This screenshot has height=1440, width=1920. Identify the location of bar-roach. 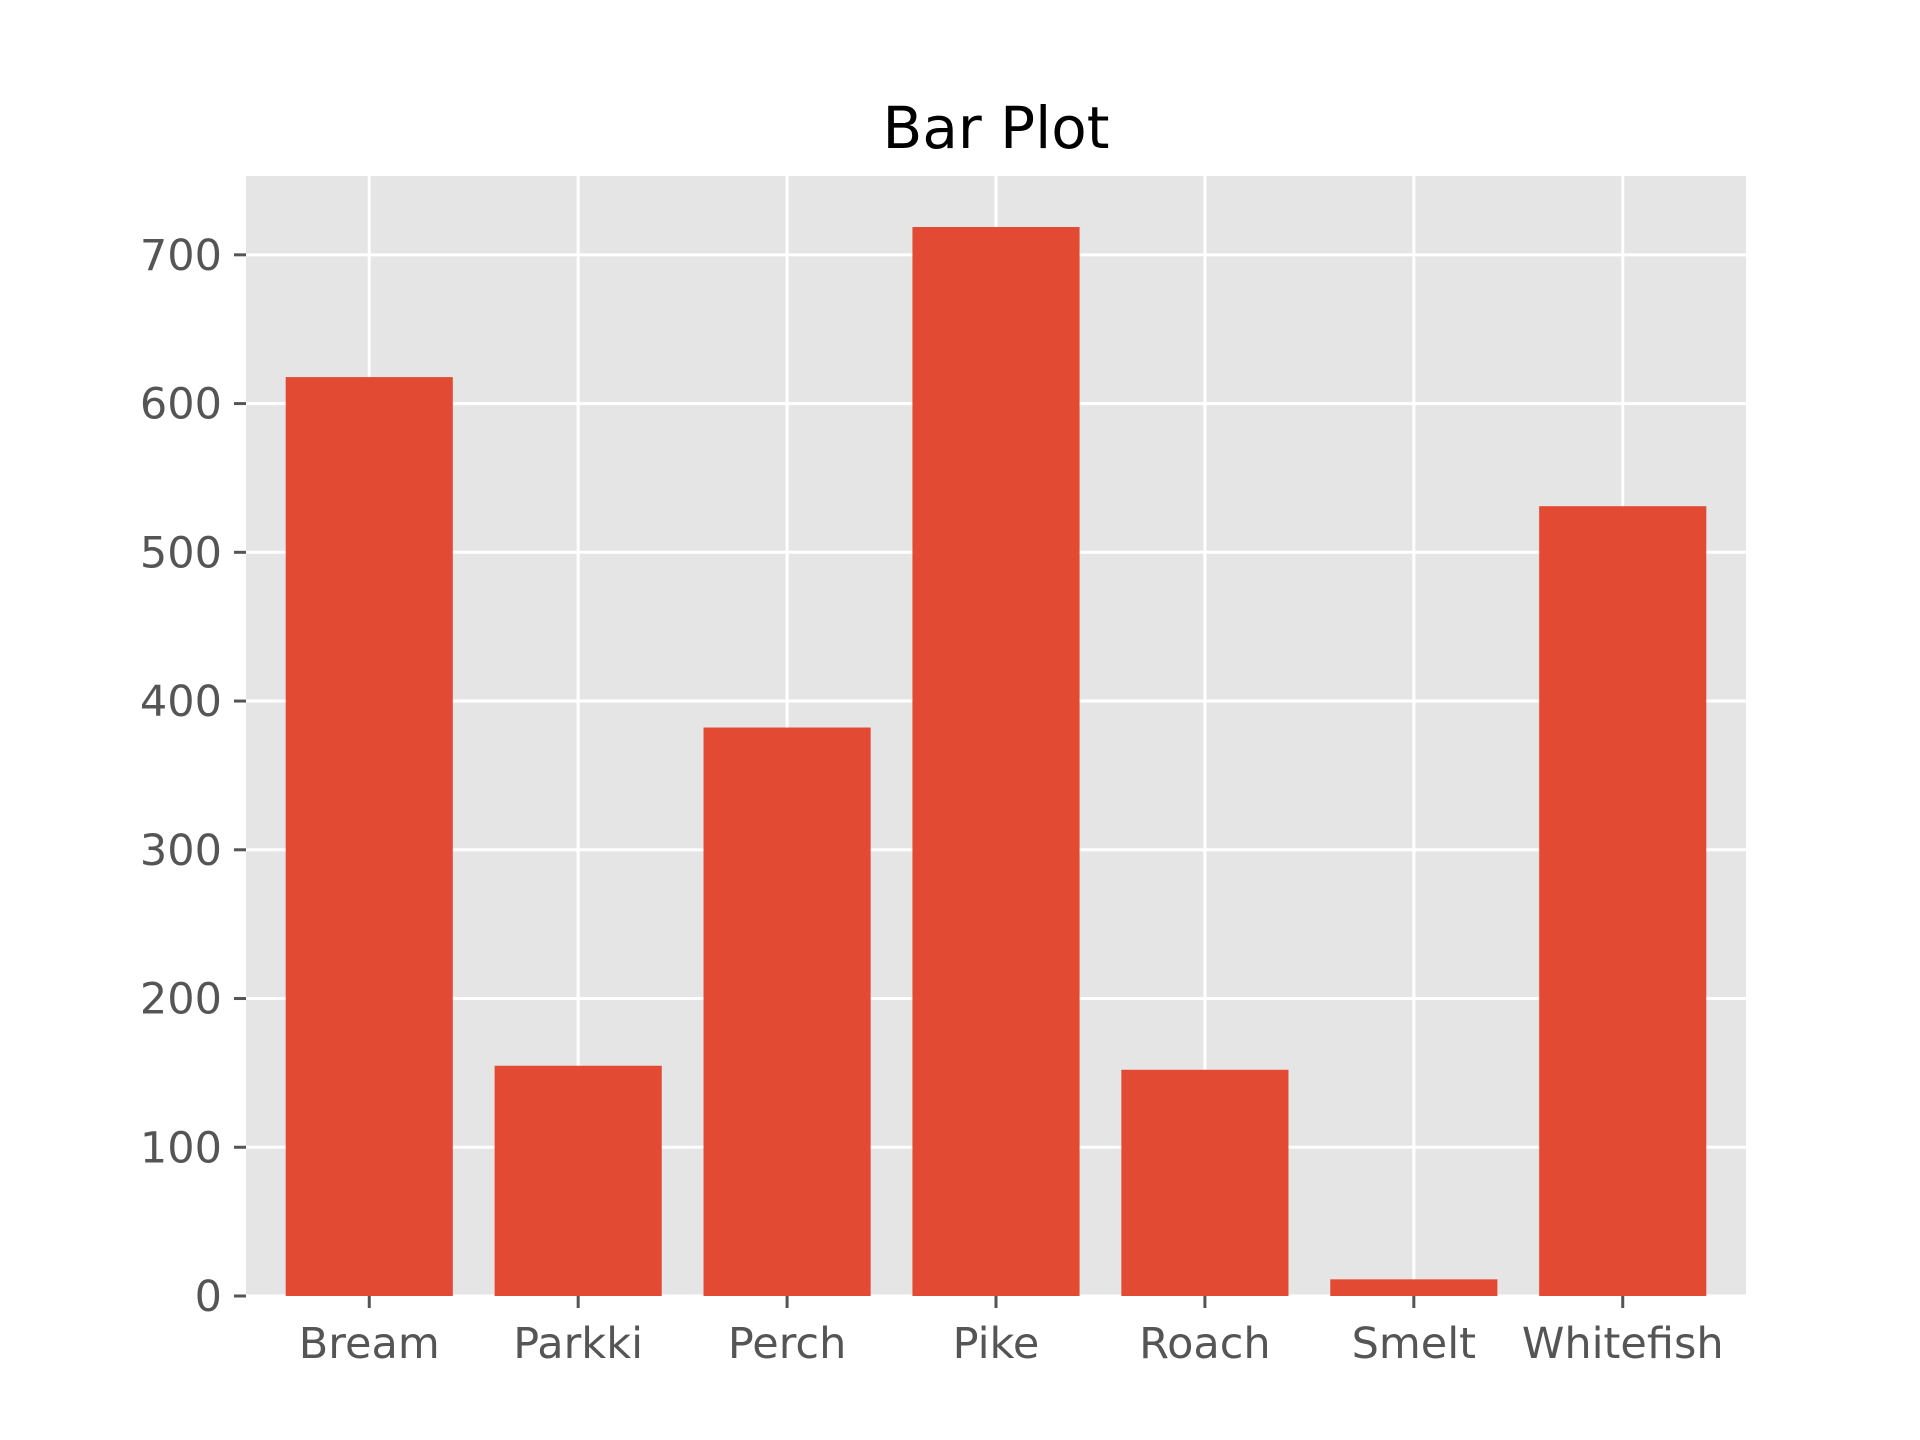
(1205, 1182).